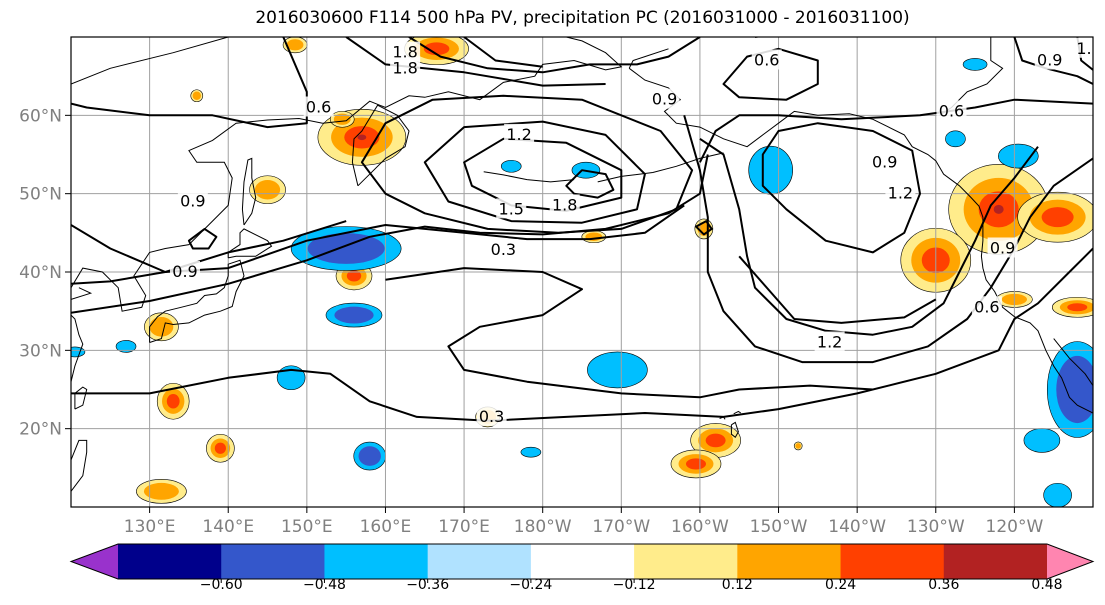  What do you see at coordinates (150, 527) in the screenshot?
I see `lon-label: 130°E` at bounding box center [150, 527].